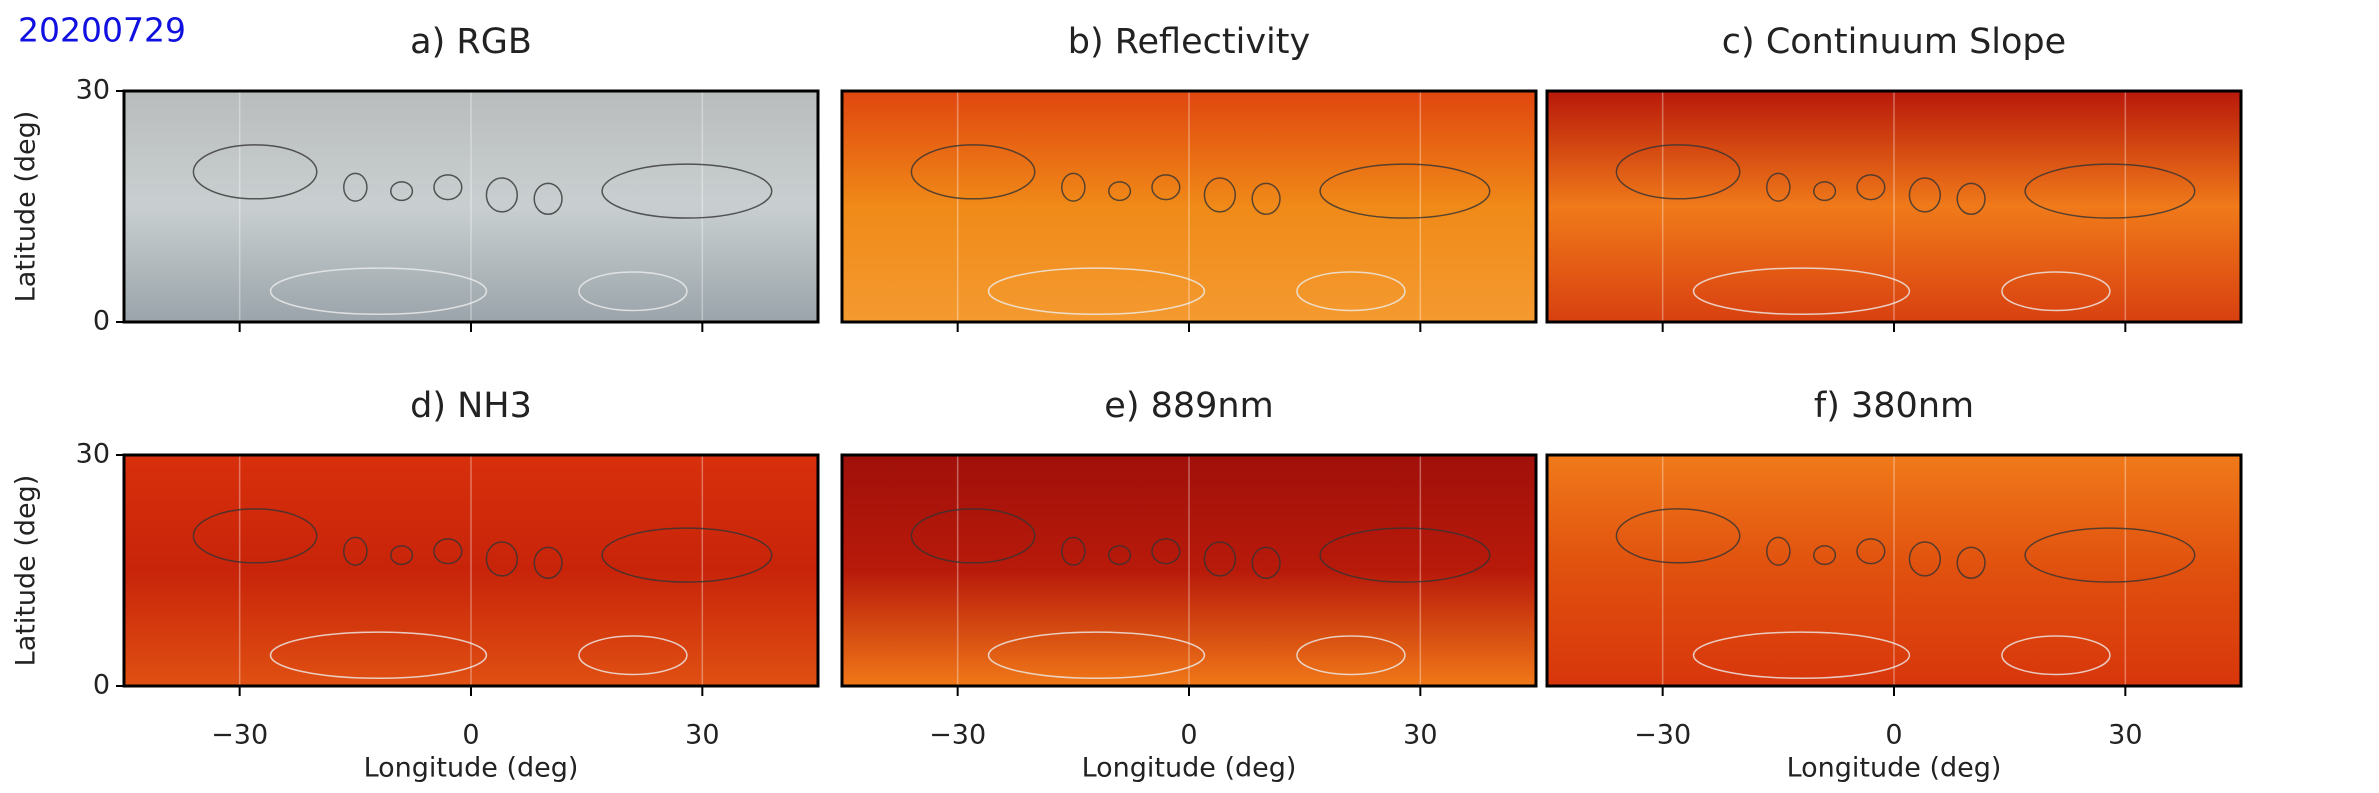  I want to click on panel-title: f) 380nm, so click(1894, 406).